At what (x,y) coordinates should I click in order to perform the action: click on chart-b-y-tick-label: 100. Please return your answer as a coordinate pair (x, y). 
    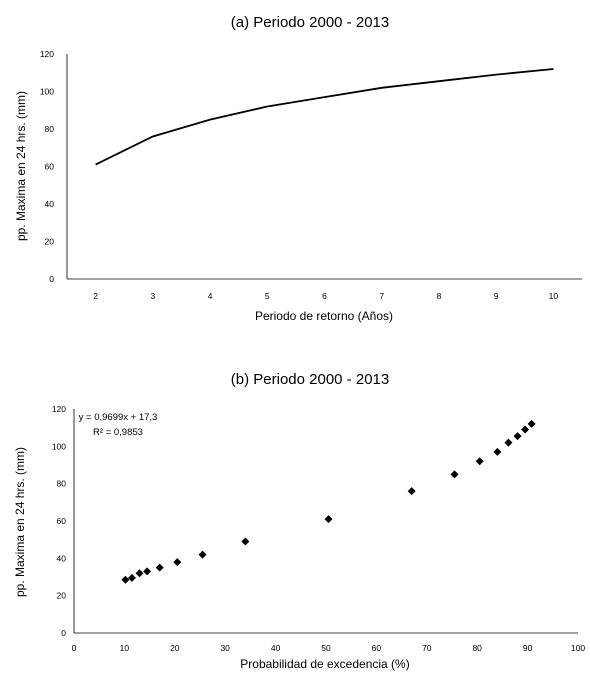
    Looking at the image, I should click on (59, 446).